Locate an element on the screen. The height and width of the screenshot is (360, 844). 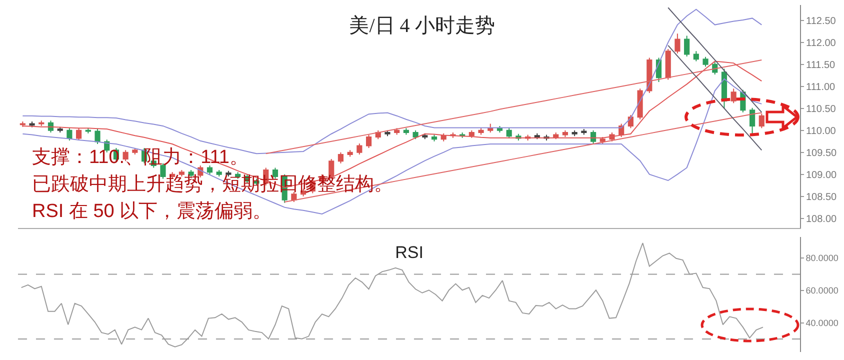
y-tick-label: 111.50 is located at coordinates (821, 65).